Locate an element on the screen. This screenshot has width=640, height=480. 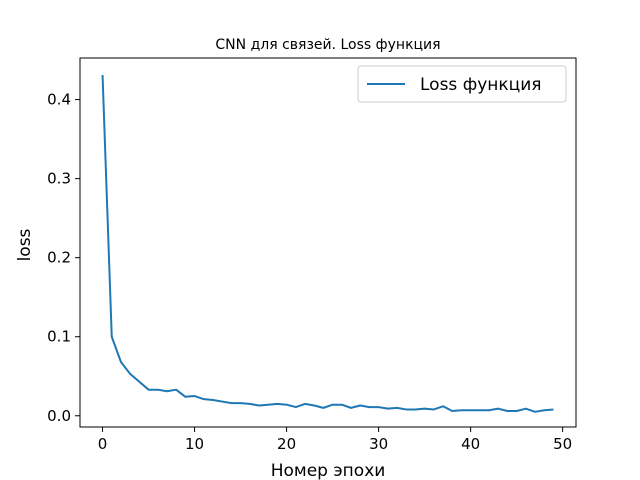
y-tick-label: 0.2 is located at coordinates (59, 258).